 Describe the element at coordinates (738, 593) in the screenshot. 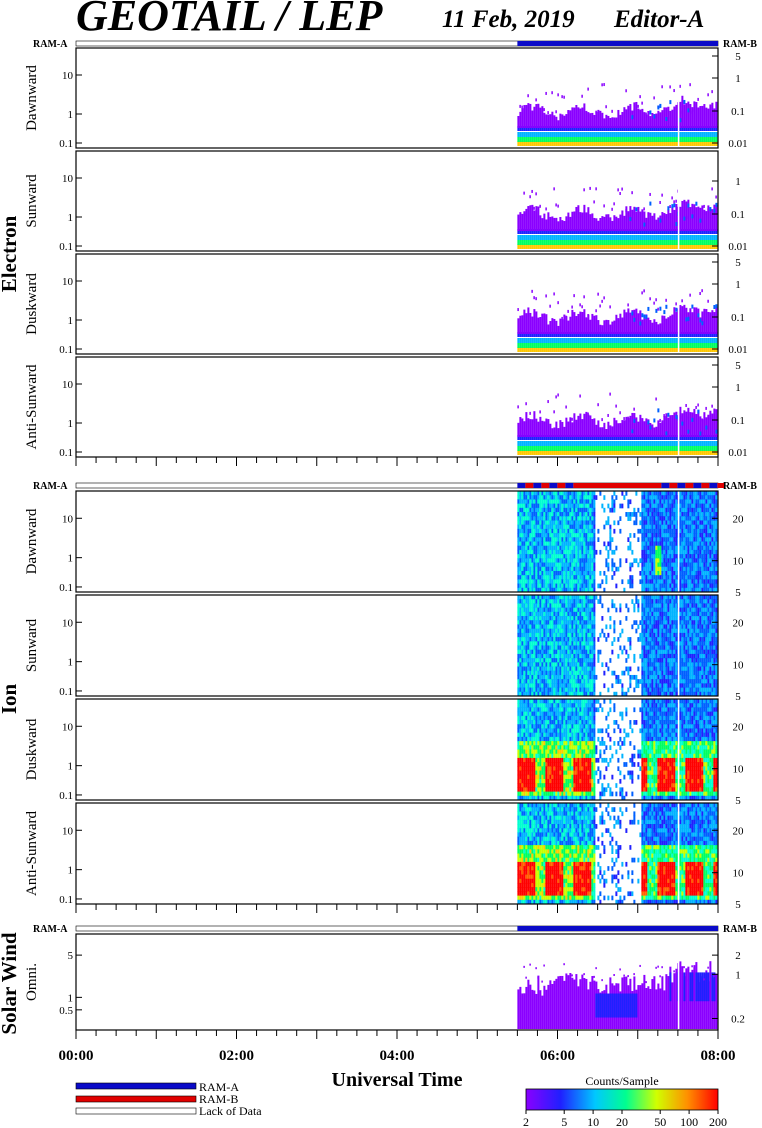

I see `right-tick-label: 5` at that location.